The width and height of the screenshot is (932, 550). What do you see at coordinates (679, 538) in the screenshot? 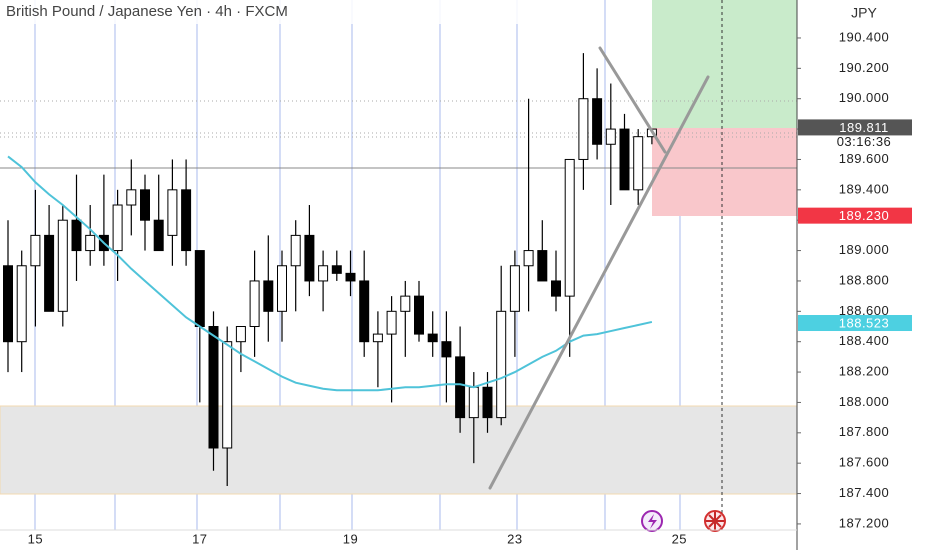
I see `x-tick-label: 25` at bounding box center [679, 538].